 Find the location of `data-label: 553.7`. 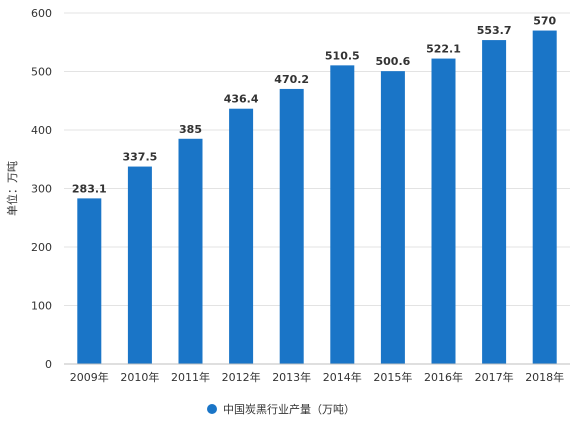

data-label: 553.7 is located at coordinates (494, 30).